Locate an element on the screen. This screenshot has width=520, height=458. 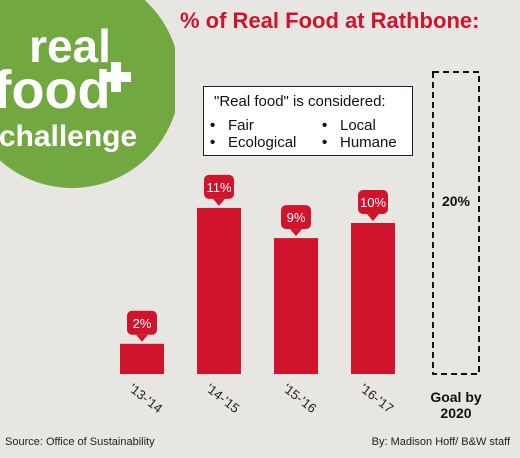
source-note: Source: Office of Sustainability is located at coordinates (80, 442).